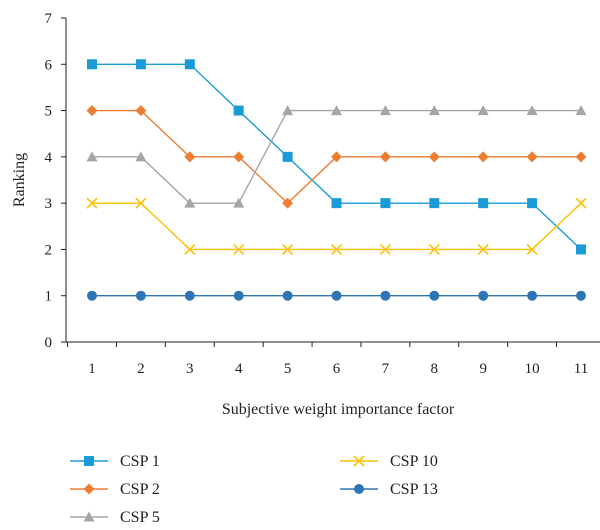 Image resolution: width=600 pixels, height=530 pixels. Describe the element at coordinates (140, 461) in the screenshot. I see `legend-label: CSP 1` at that location.